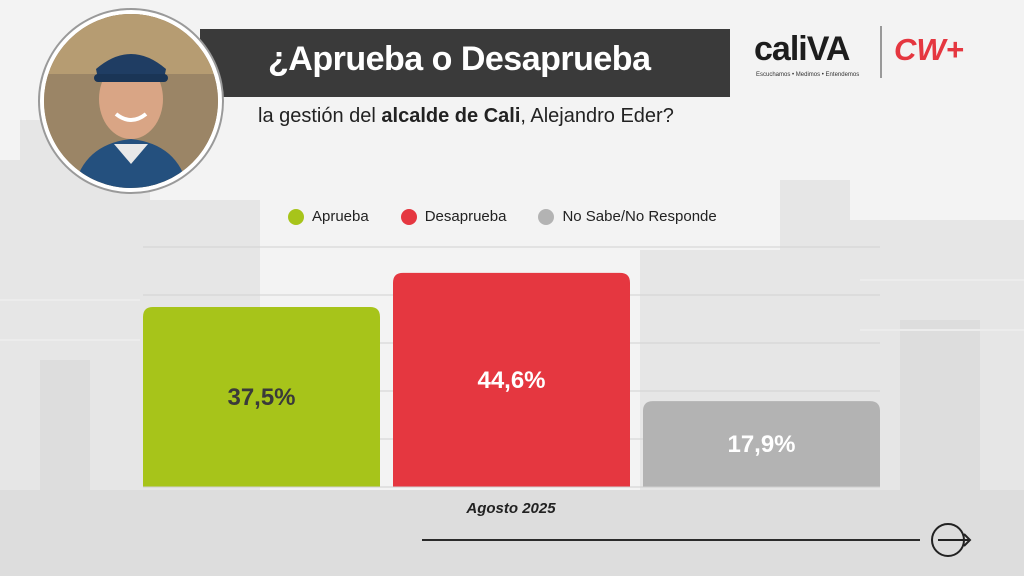 This screenshot has width=1024, height=576. I want to click on x-axis-label: Agosto 2025, so click(510, 508).